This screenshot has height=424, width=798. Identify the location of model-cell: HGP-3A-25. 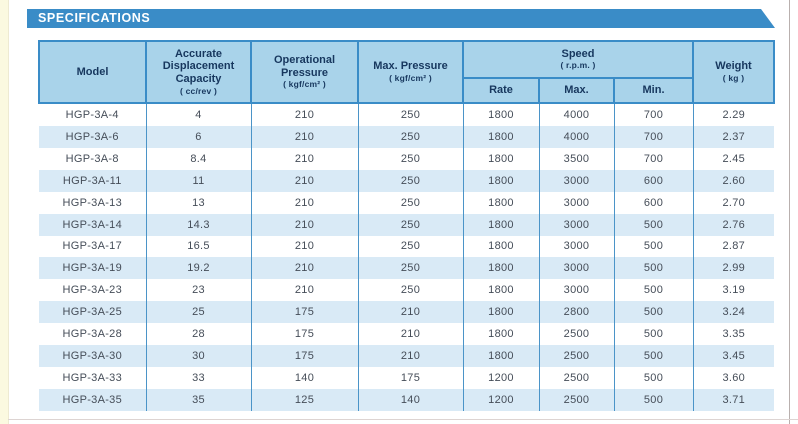
(92, 312).